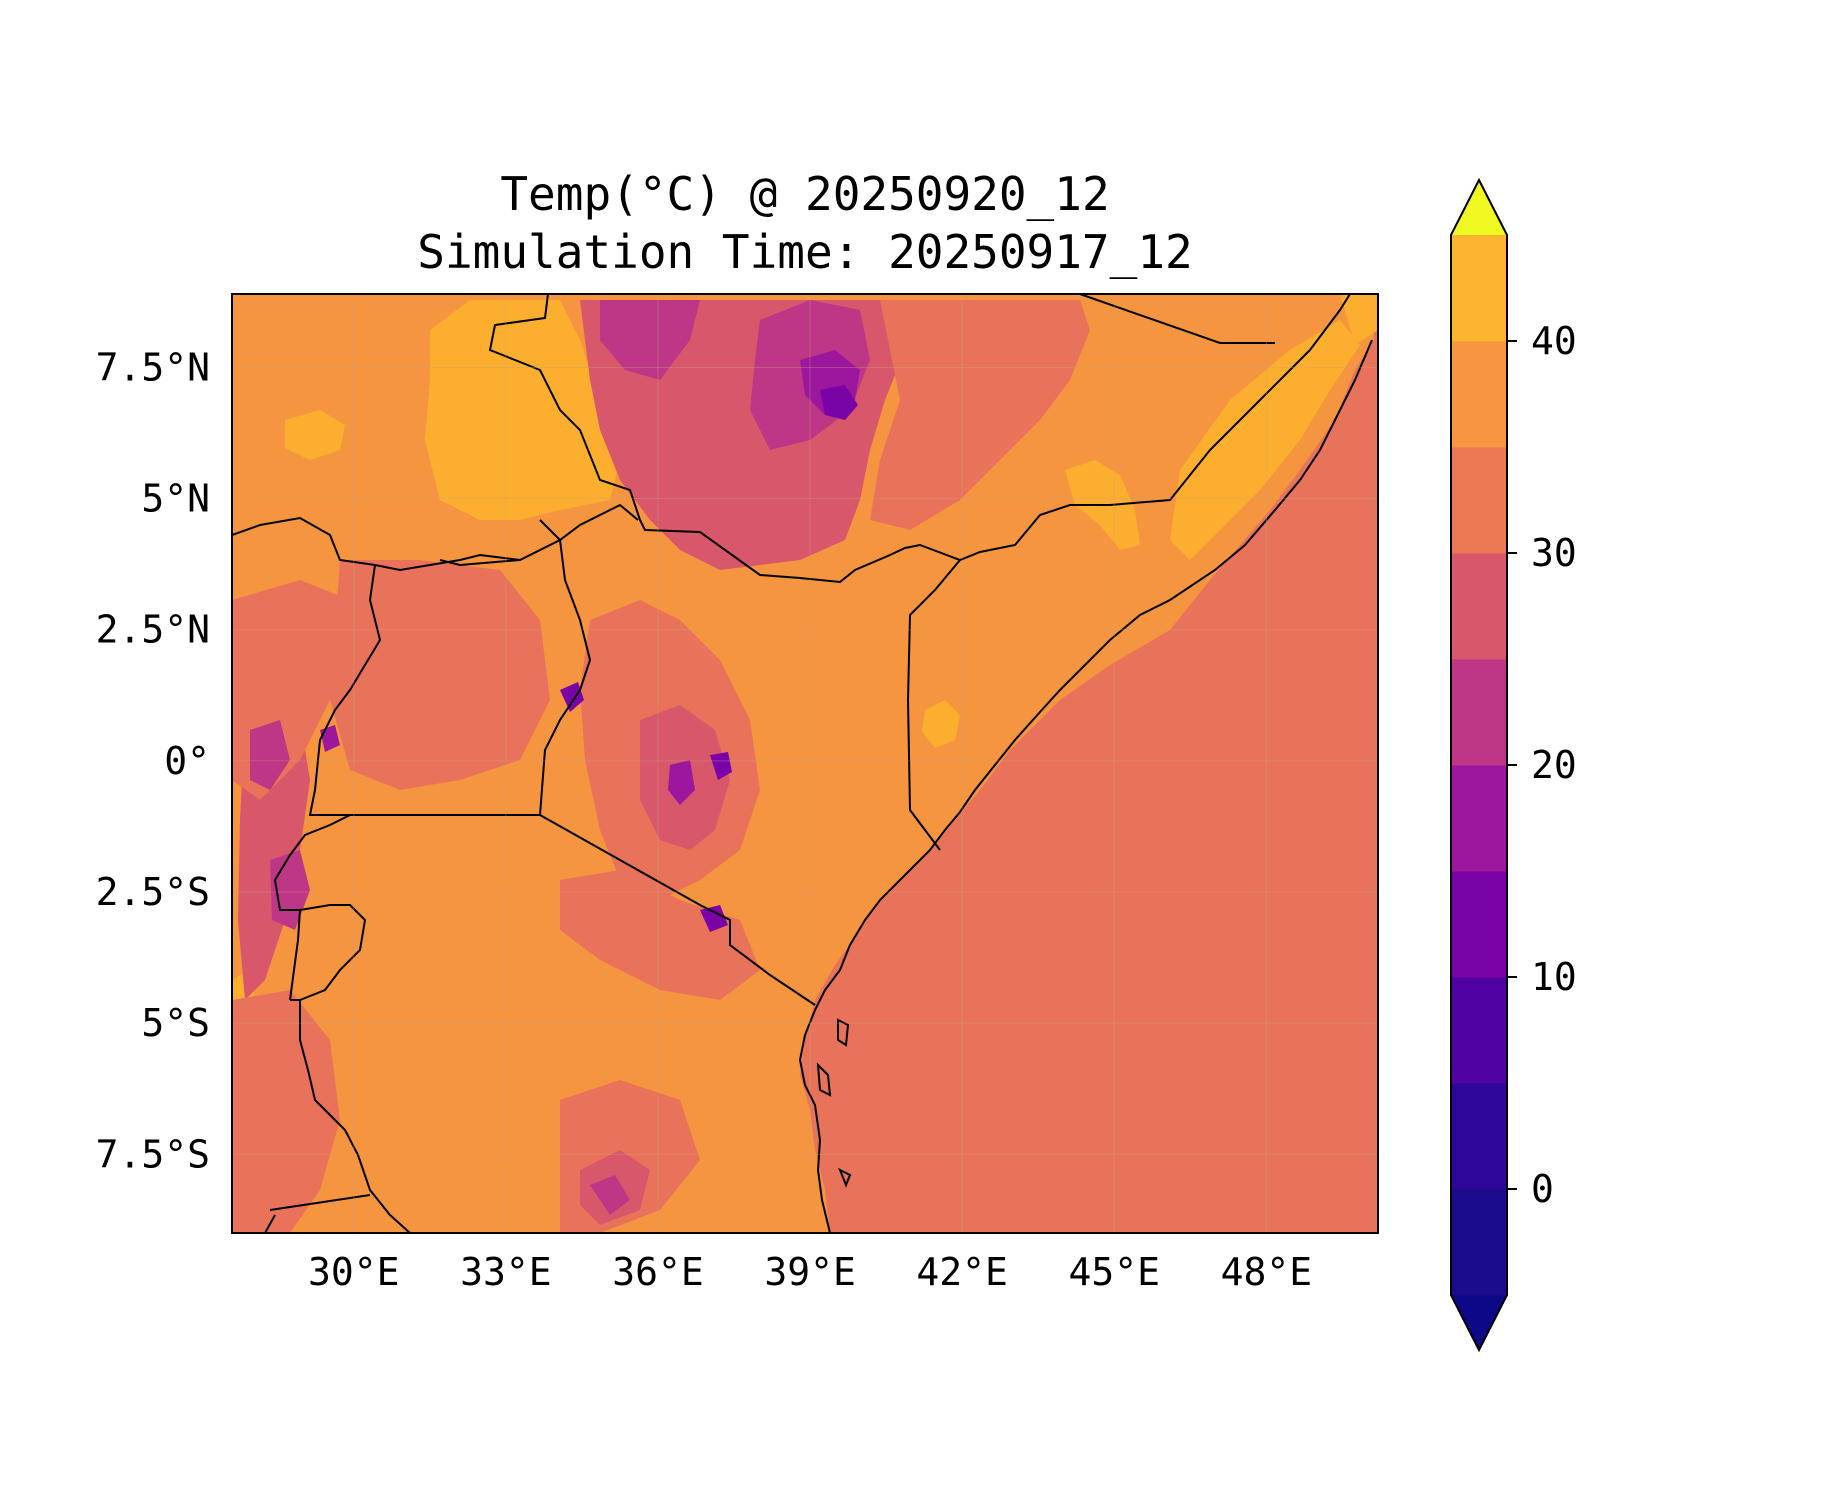 Image resolution: width=1833 pixels, height=1500 pixels. I want to click on y-tick-label: 0°, so click(187, 761).